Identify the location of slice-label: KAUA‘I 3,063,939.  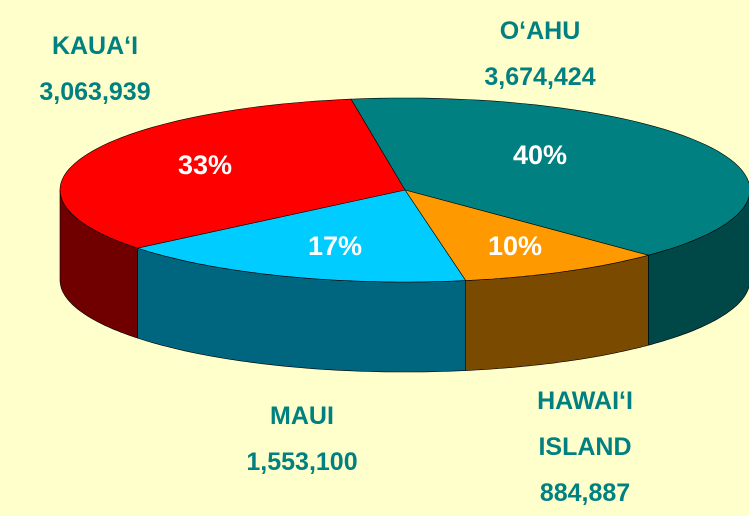
(97, 69).